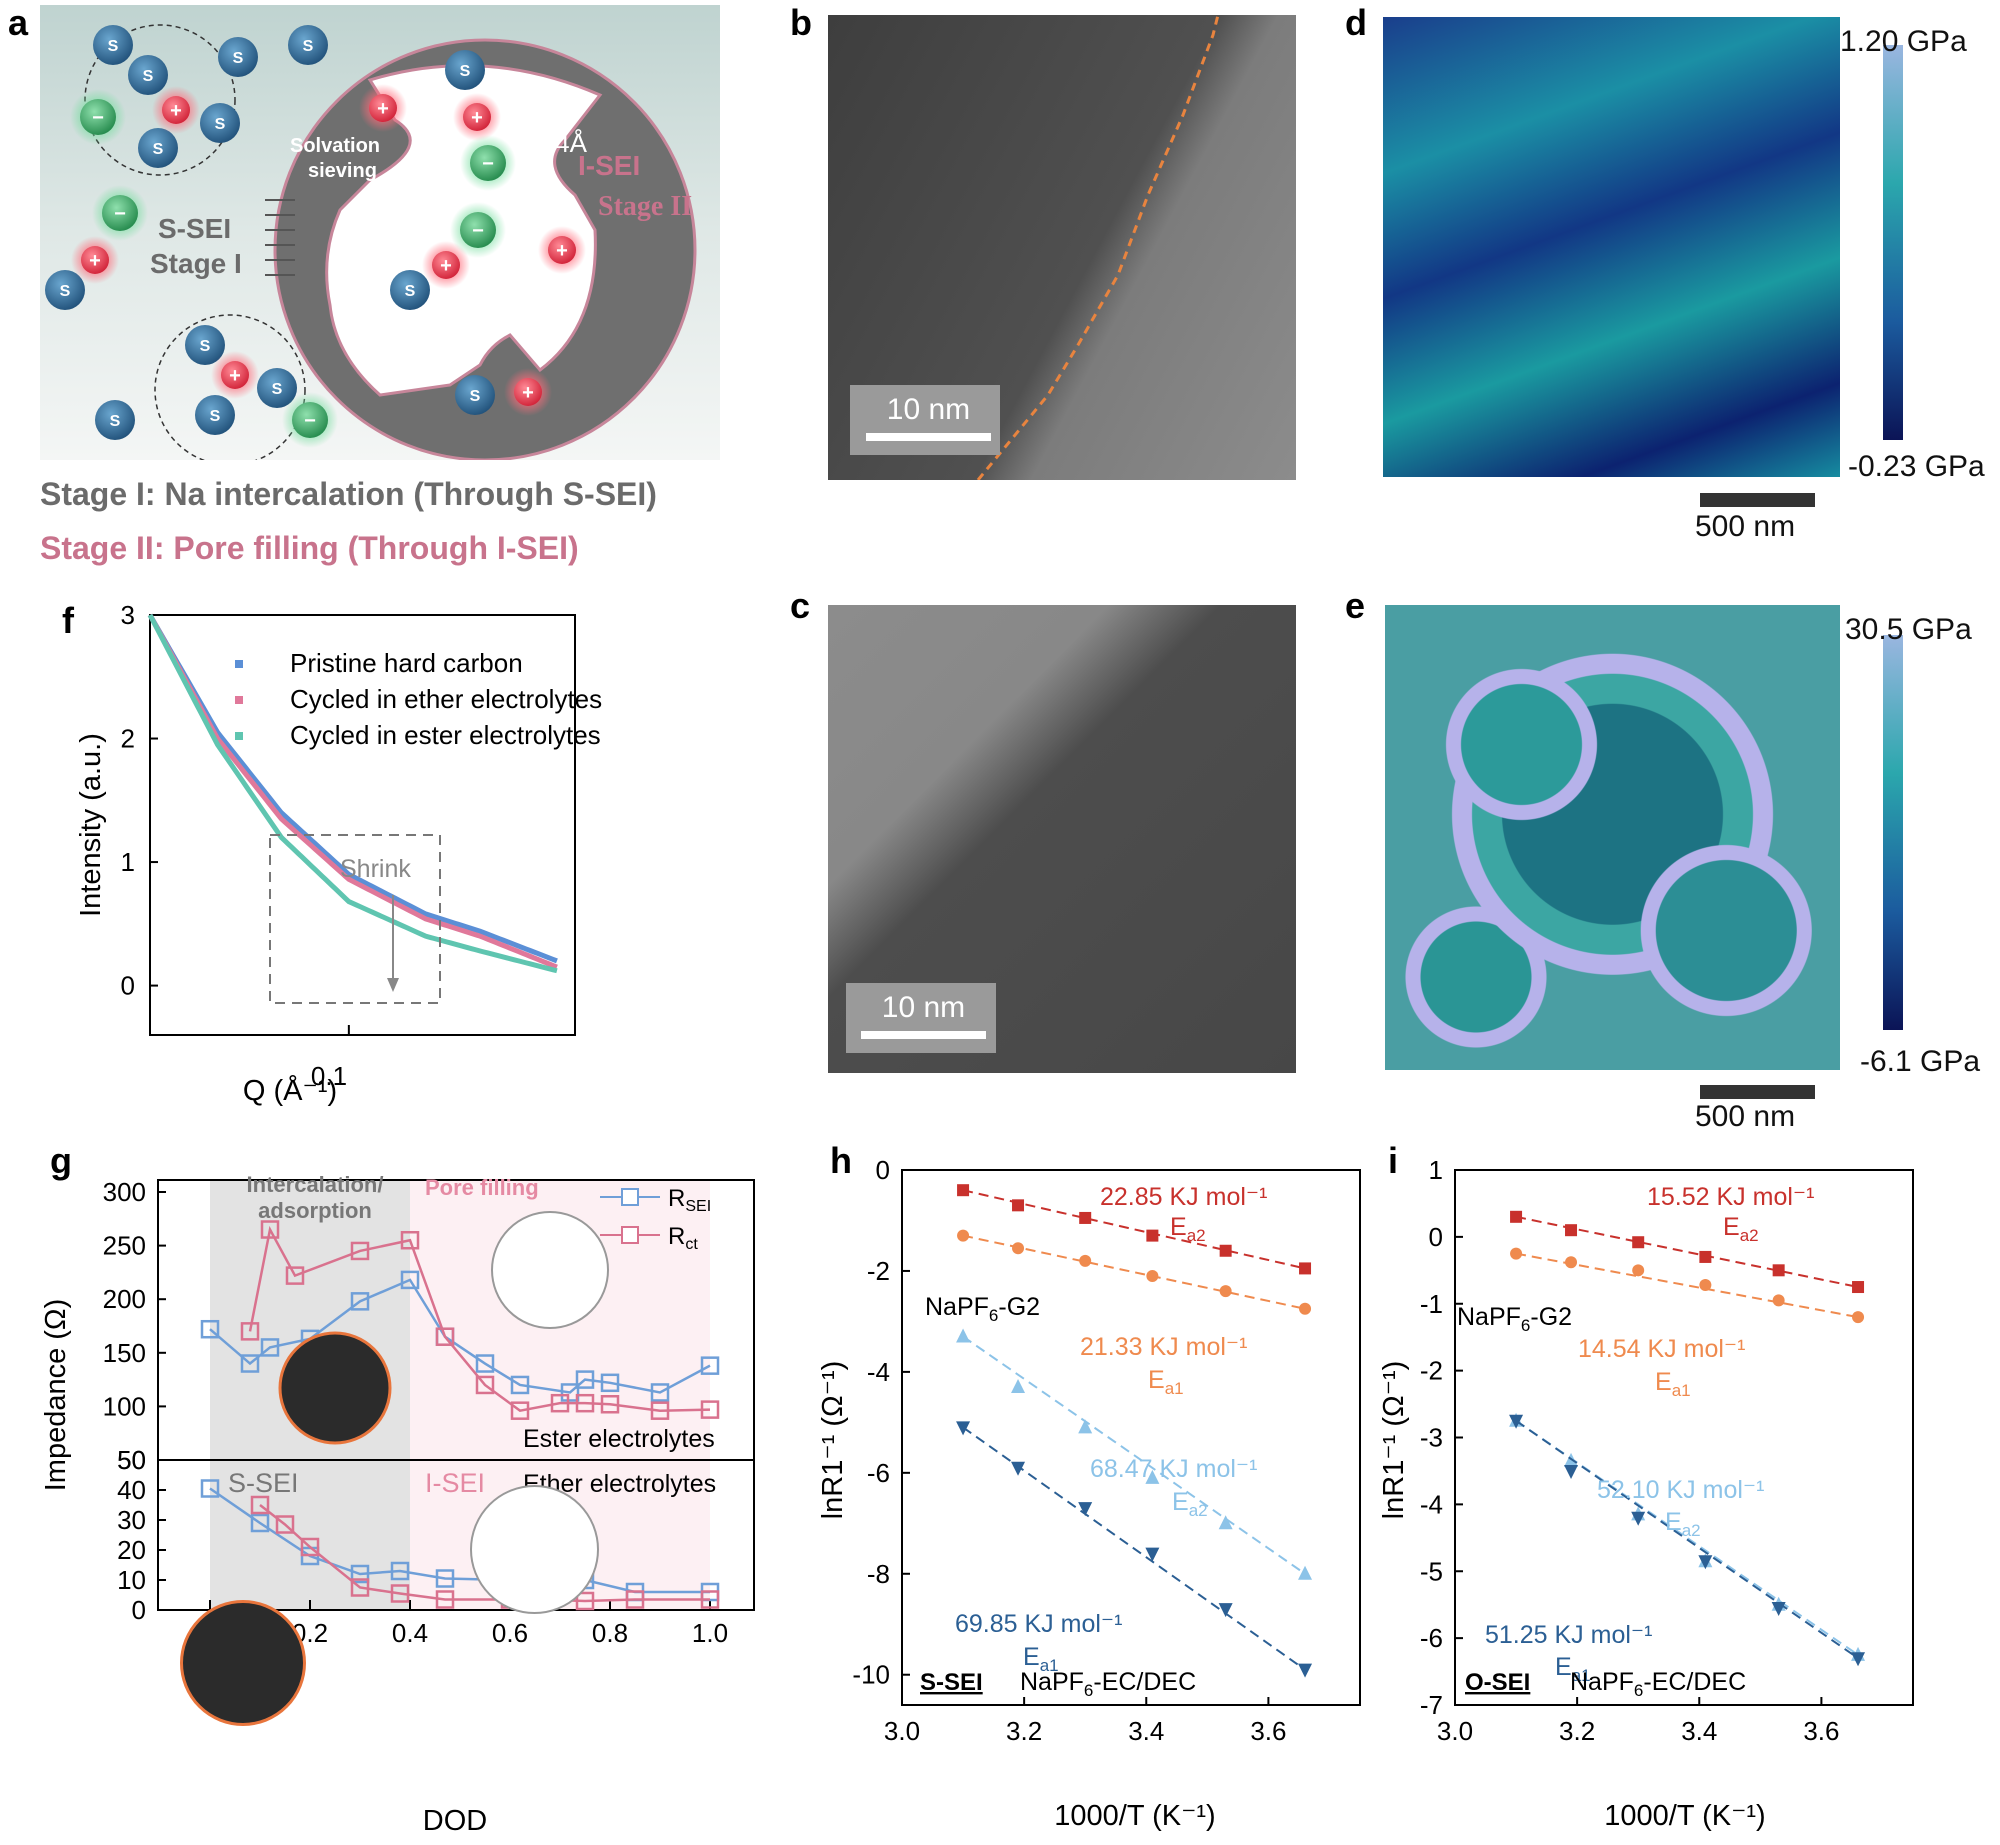 Image resolution: width=2000 pixels, height=1845 pixels. What do you see at coordinates (1757, 1092) in the screenshot?
I see `scale-bar-e` at bounding box center [1757, 1092].